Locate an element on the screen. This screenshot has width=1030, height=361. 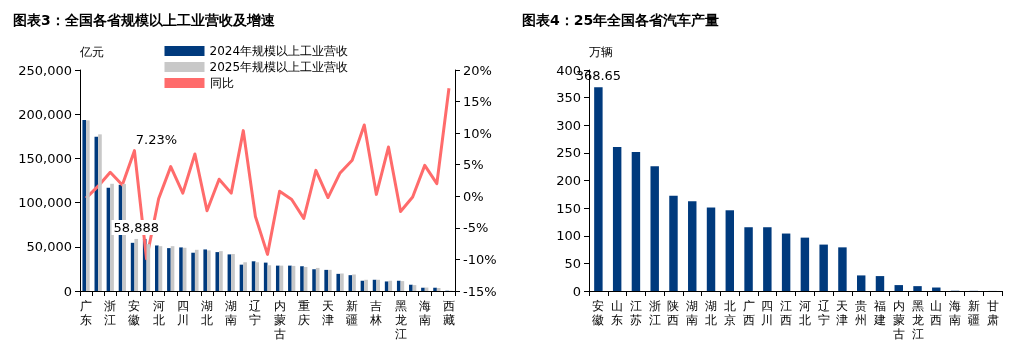
x-tick-label: 山东 is located at coordinates (617, 313).